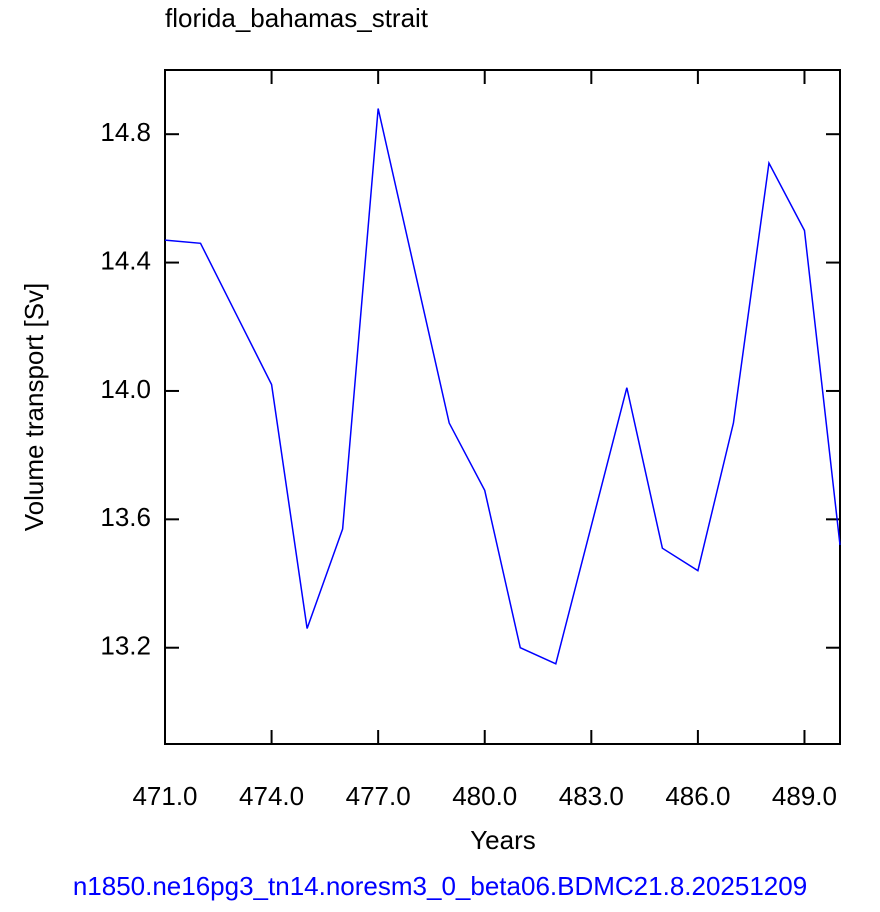 This screenshot has width=880, height=912. I want to click on x-tick-label: 480.0, so click(484, 796).